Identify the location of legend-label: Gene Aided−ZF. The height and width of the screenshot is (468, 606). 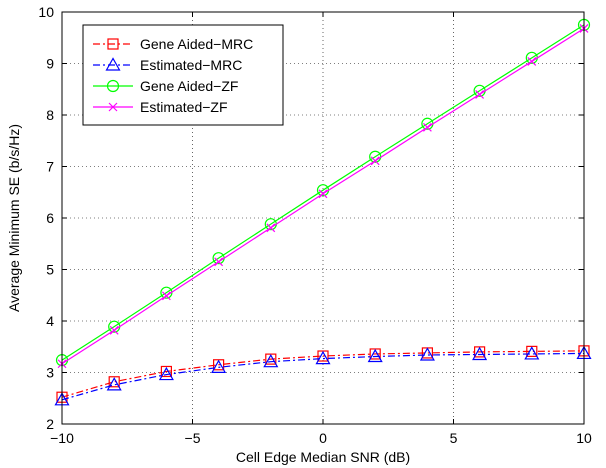
(189, 86).